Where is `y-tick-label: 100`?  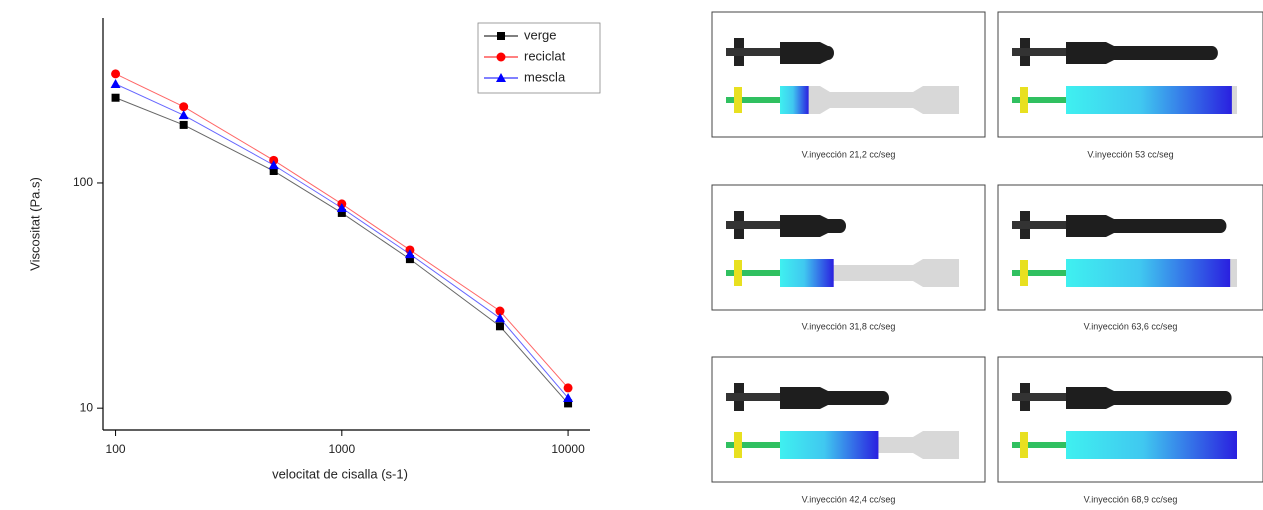 y-tick-label: 100 is located at coordinates (83, 182).